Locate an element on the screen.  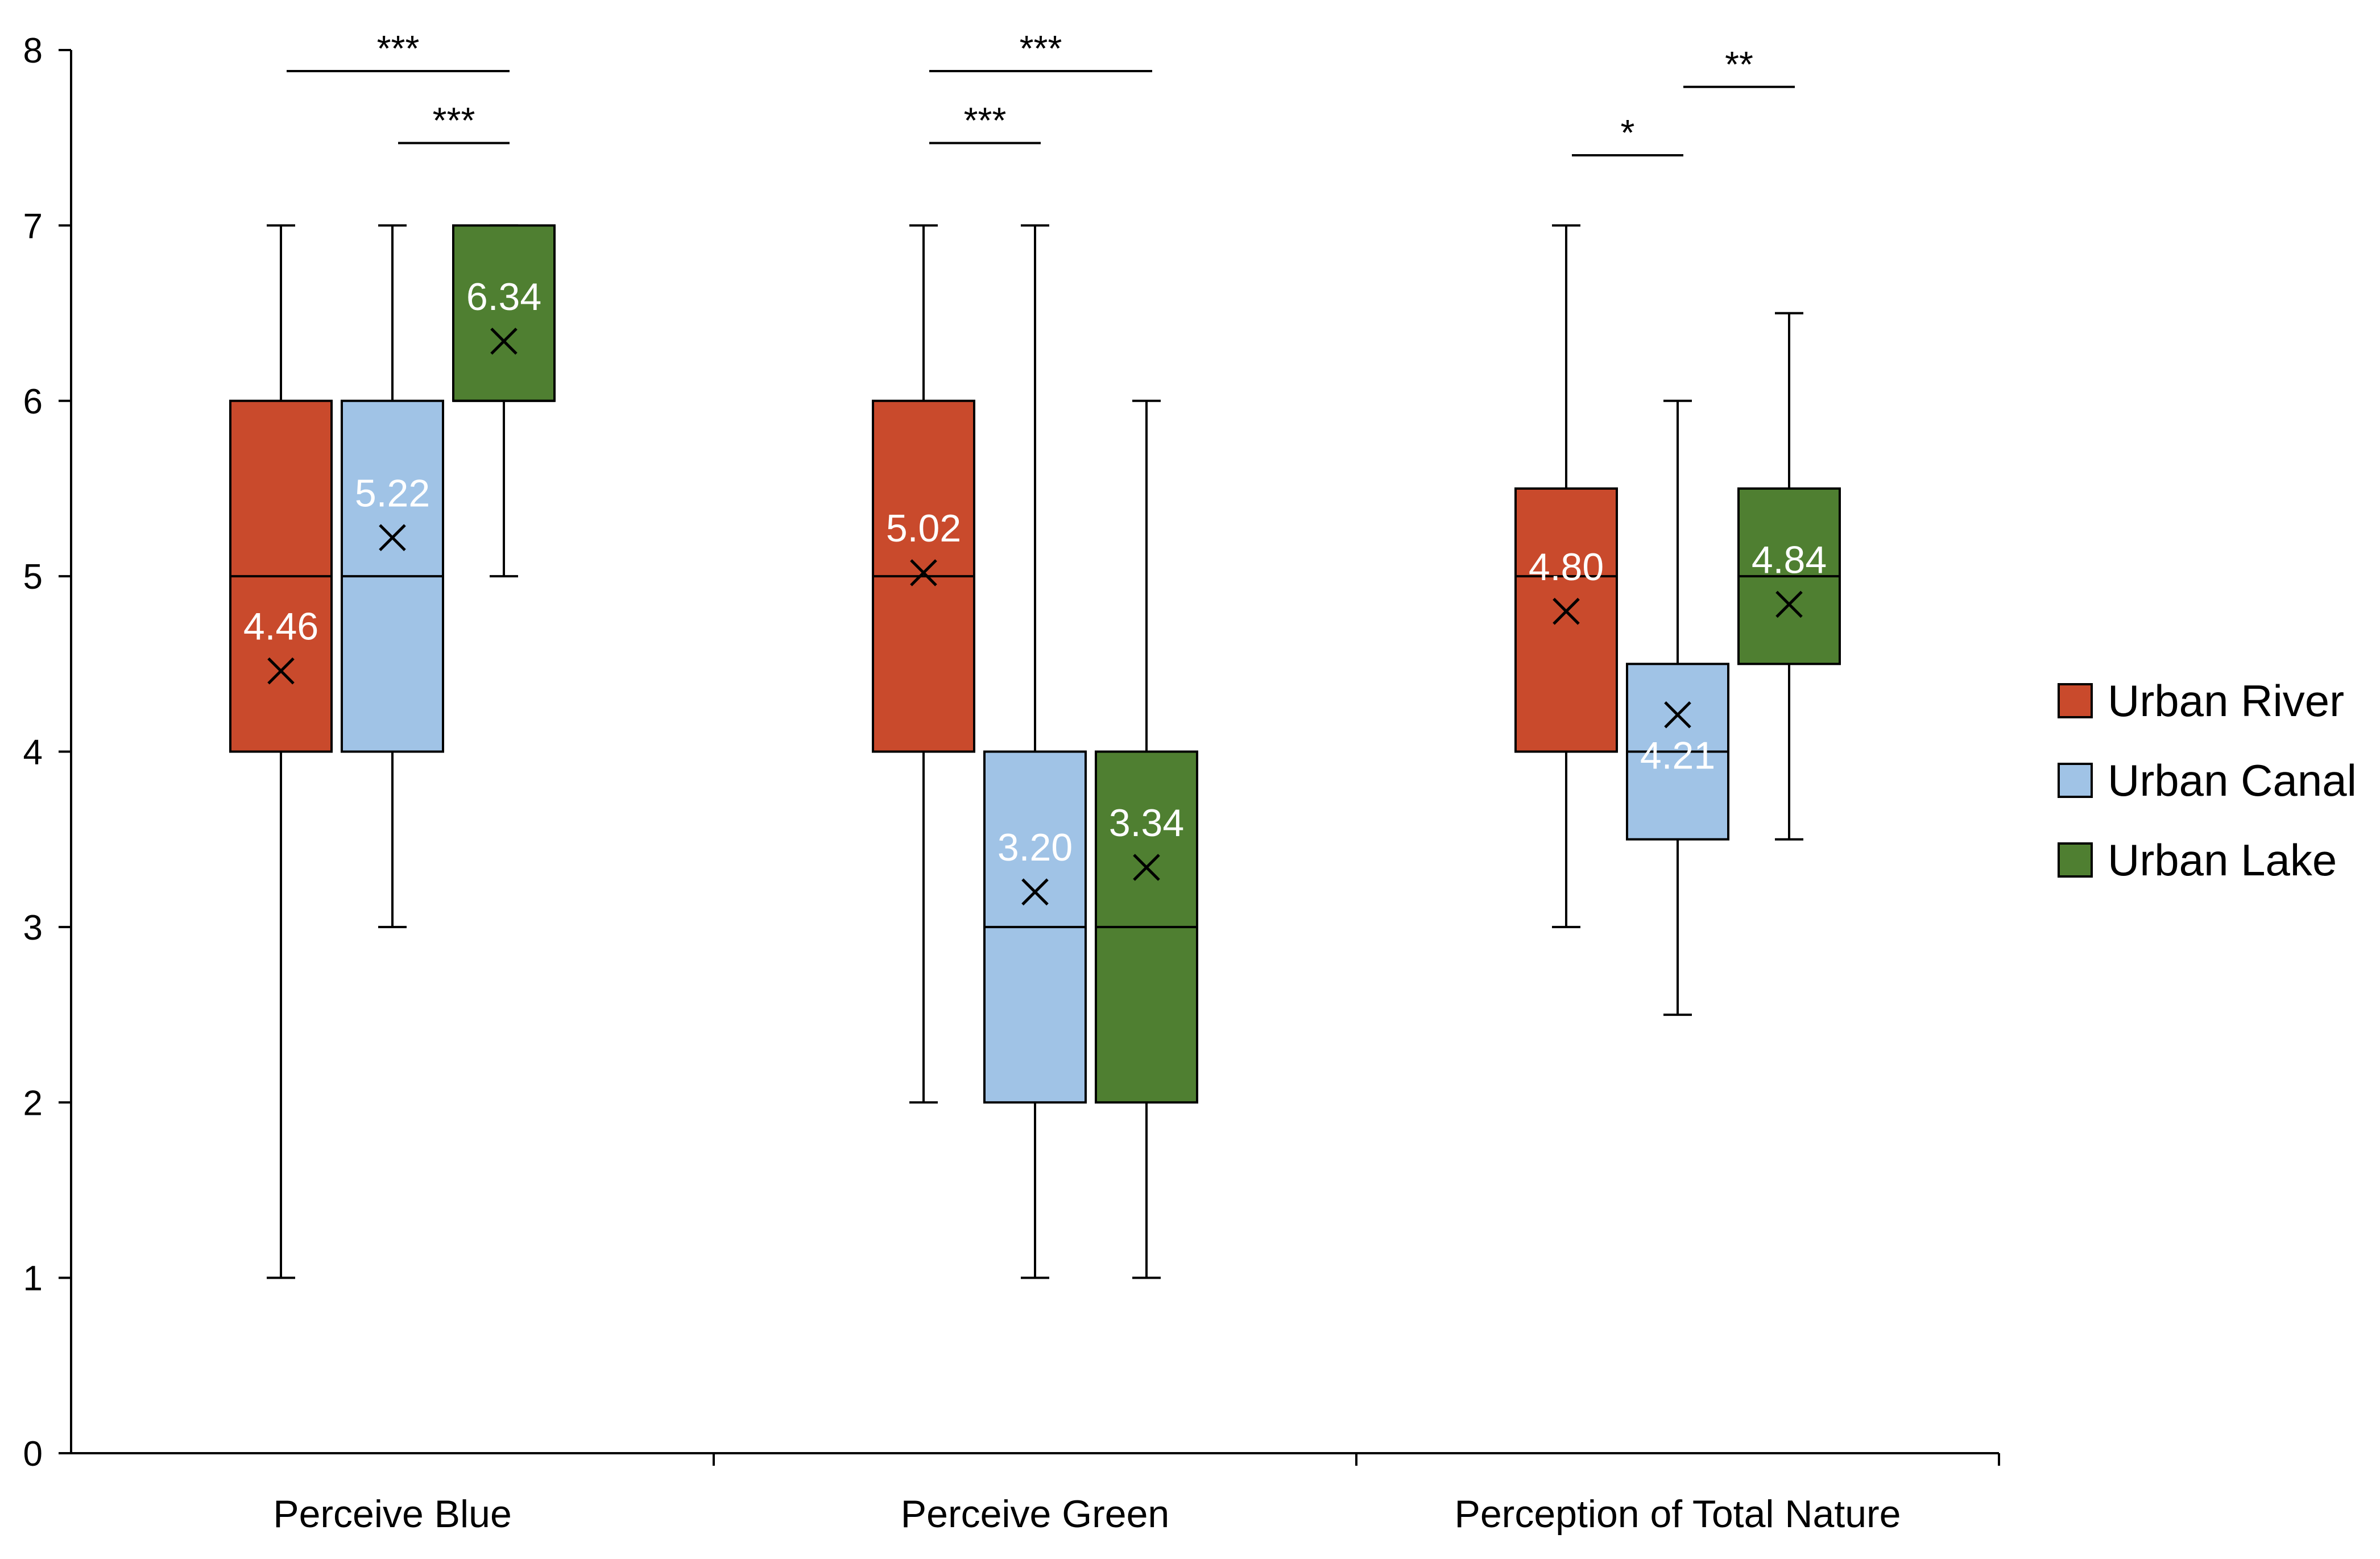
box-urban-lake: 4.84 is located at coordinates (1789, 576).